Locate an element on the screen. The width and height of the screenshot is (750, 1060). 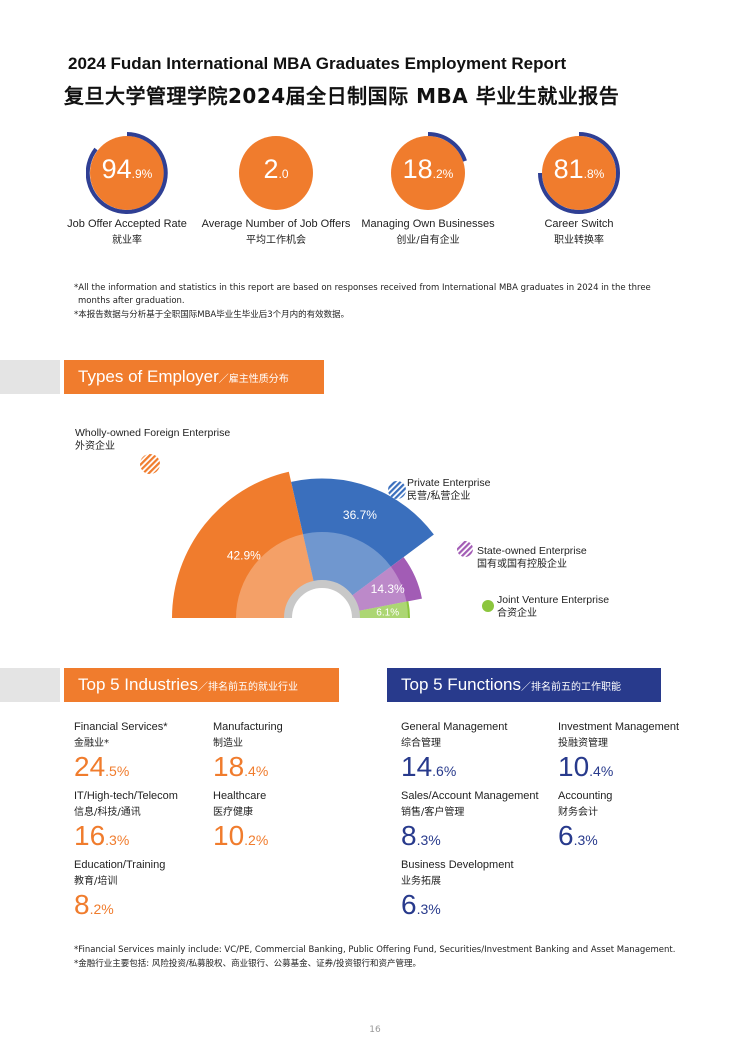
stat-value-int: 81 is located at coordinates (568, 169).